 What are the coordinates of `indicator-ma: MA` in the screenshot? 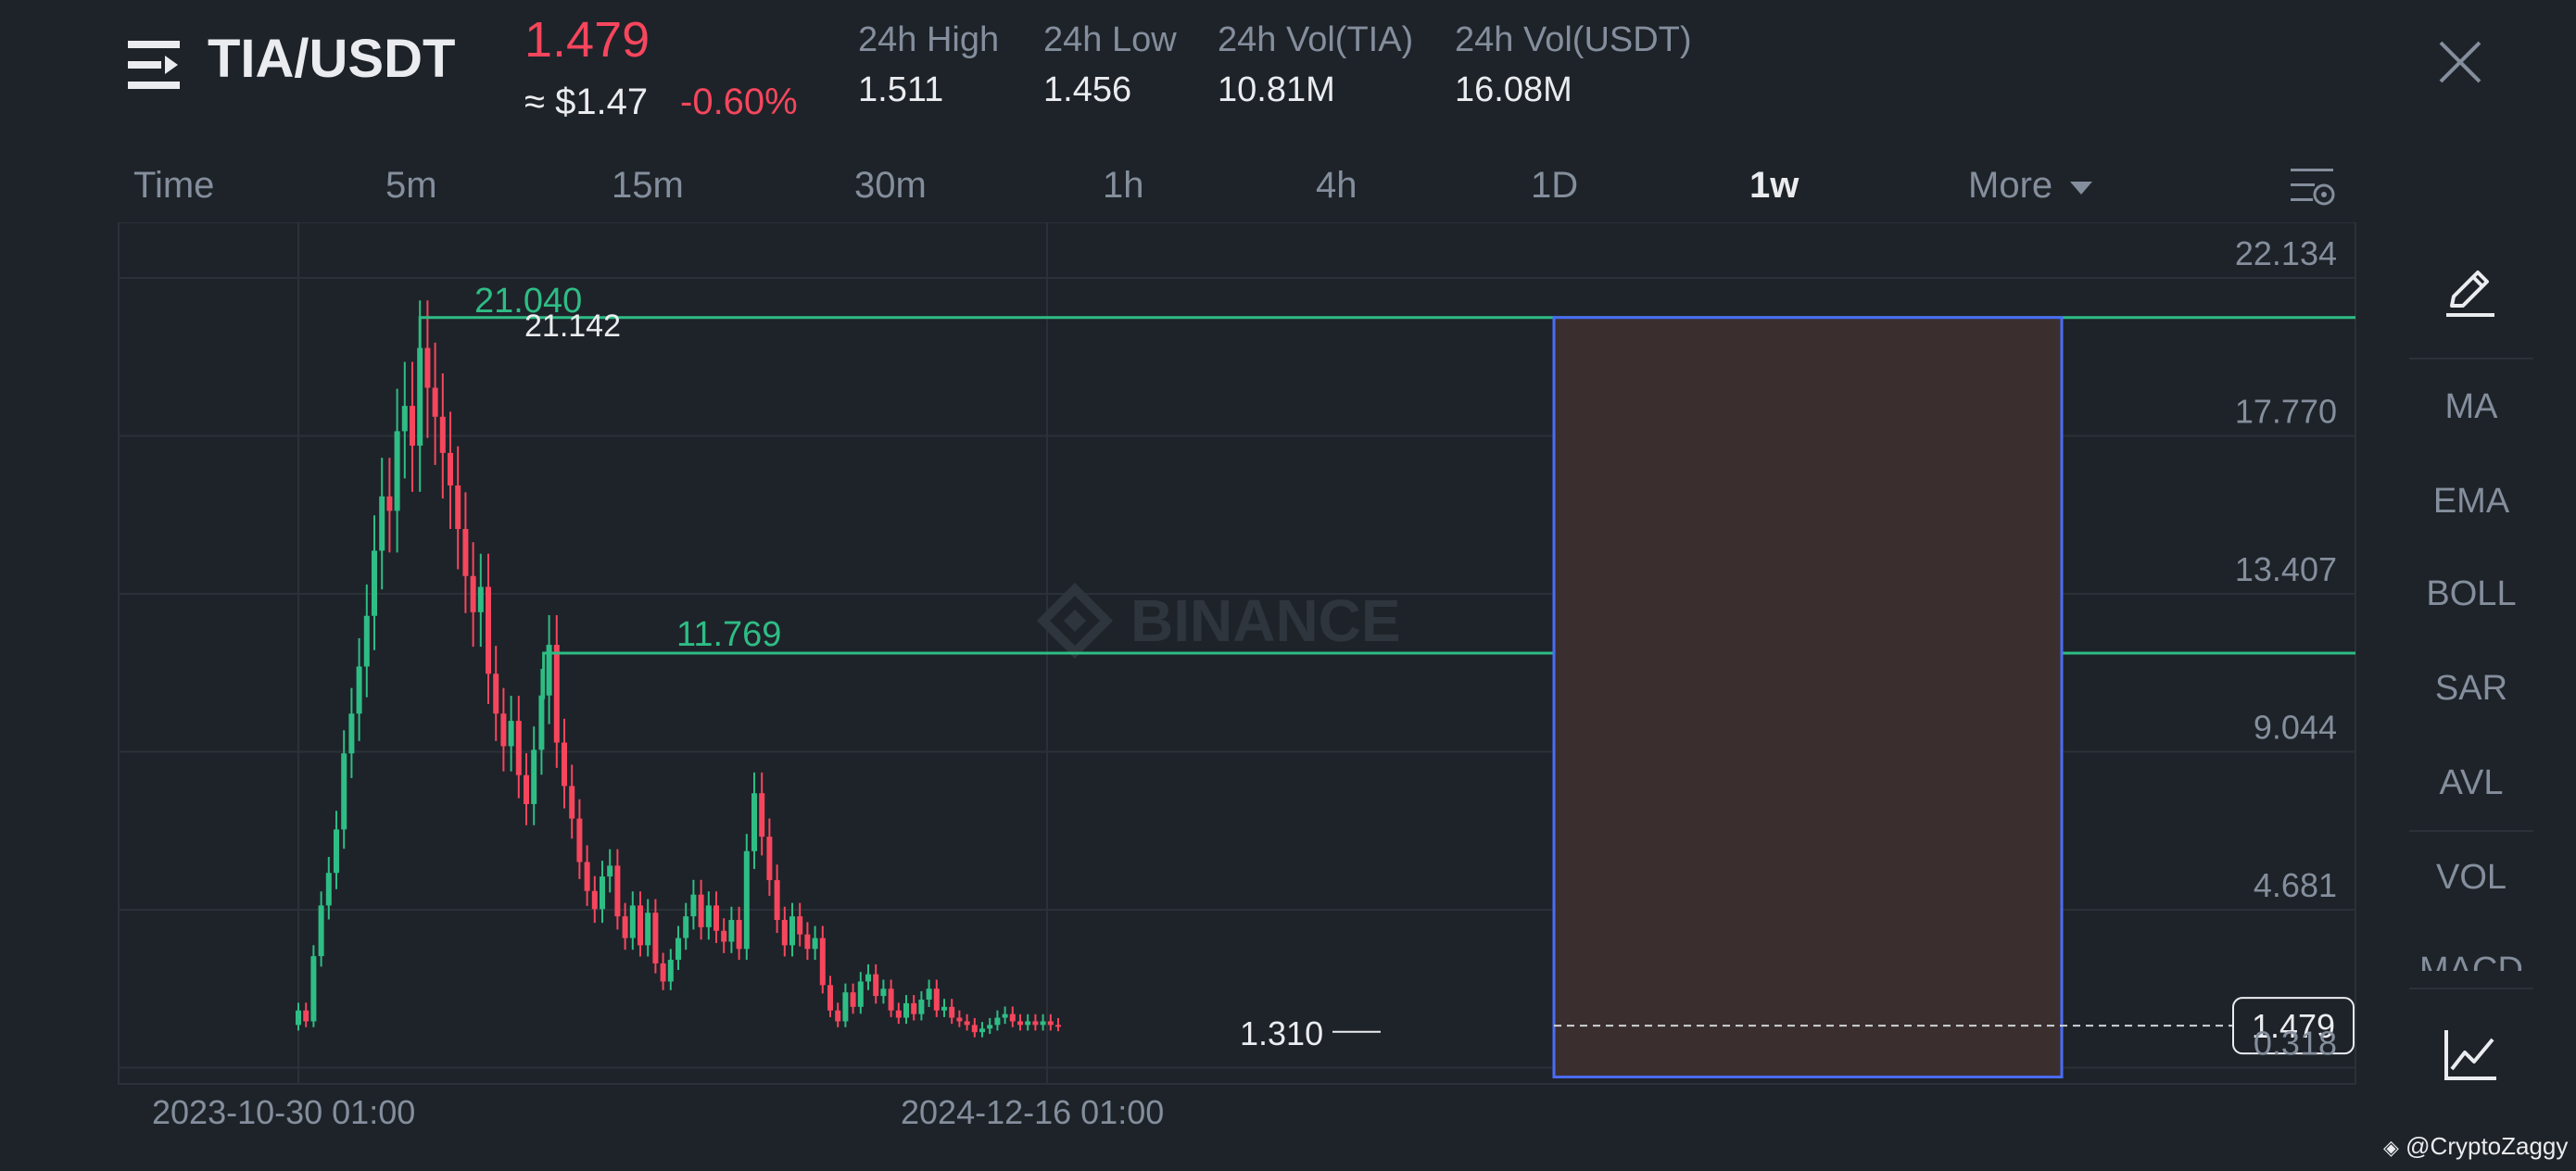 It's located at (2471, 407).